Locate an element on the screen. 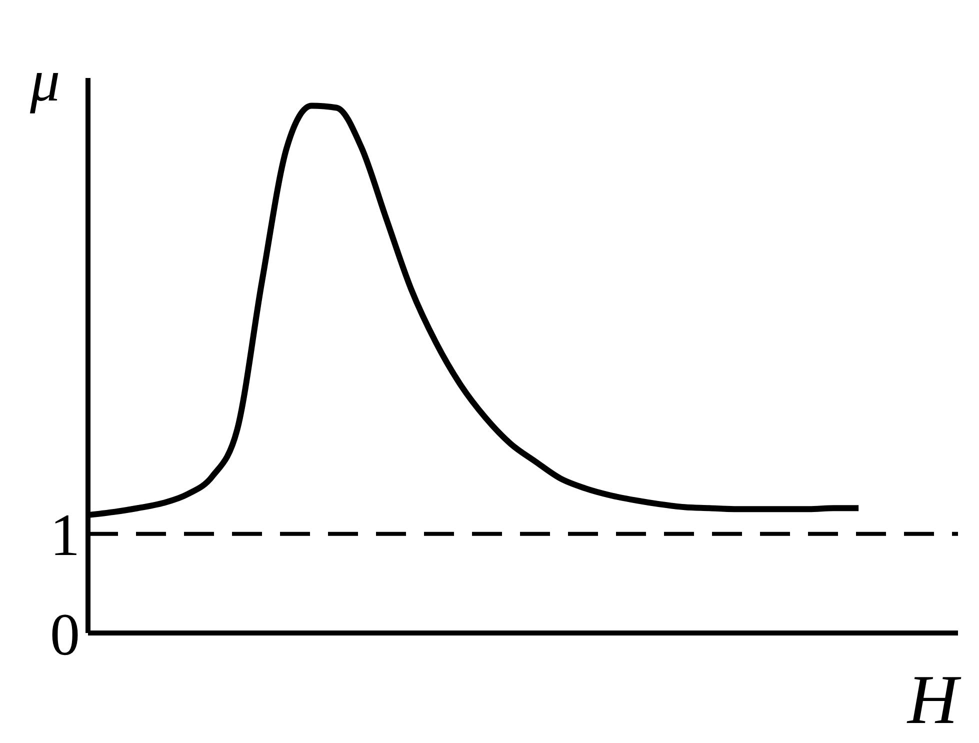 This screenshot has width=979, height=743. y-tick-label: 0 is located at coordinates (65, 634).